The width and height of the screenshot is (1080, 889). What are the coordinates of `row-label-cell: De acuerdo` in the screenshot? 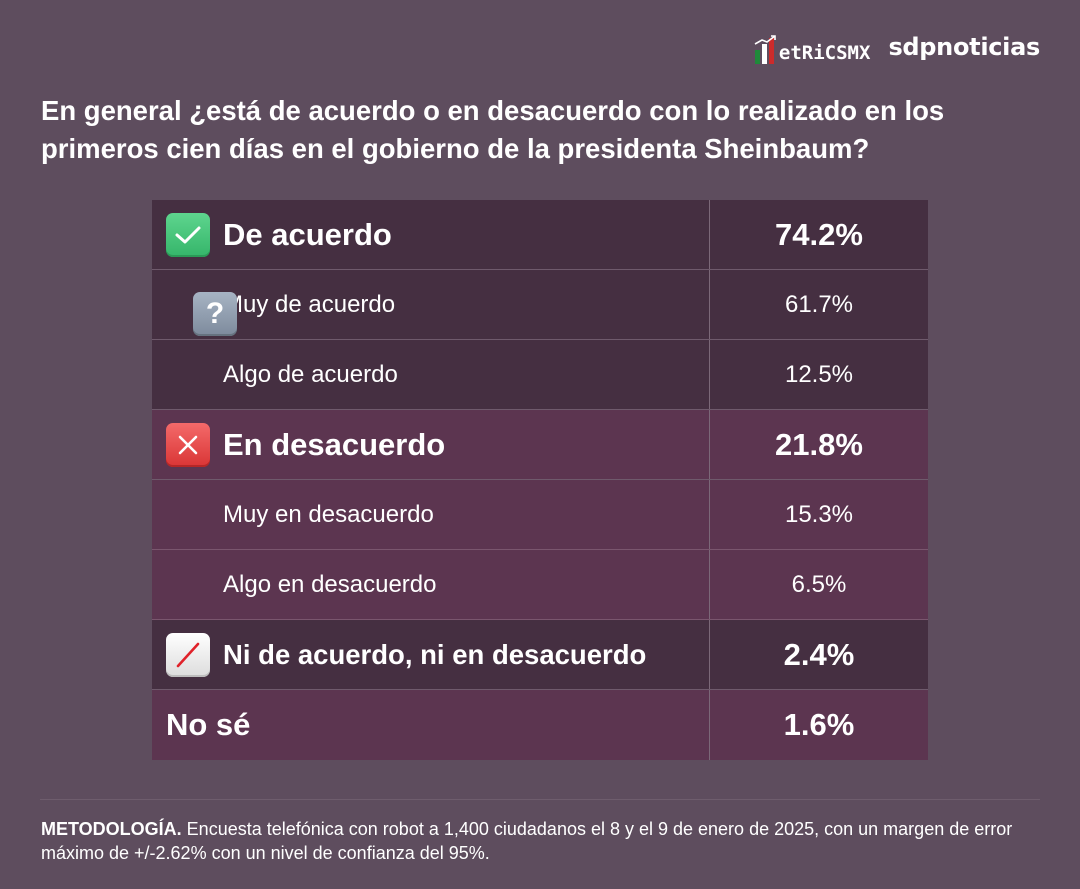 It's located at (431, 234).